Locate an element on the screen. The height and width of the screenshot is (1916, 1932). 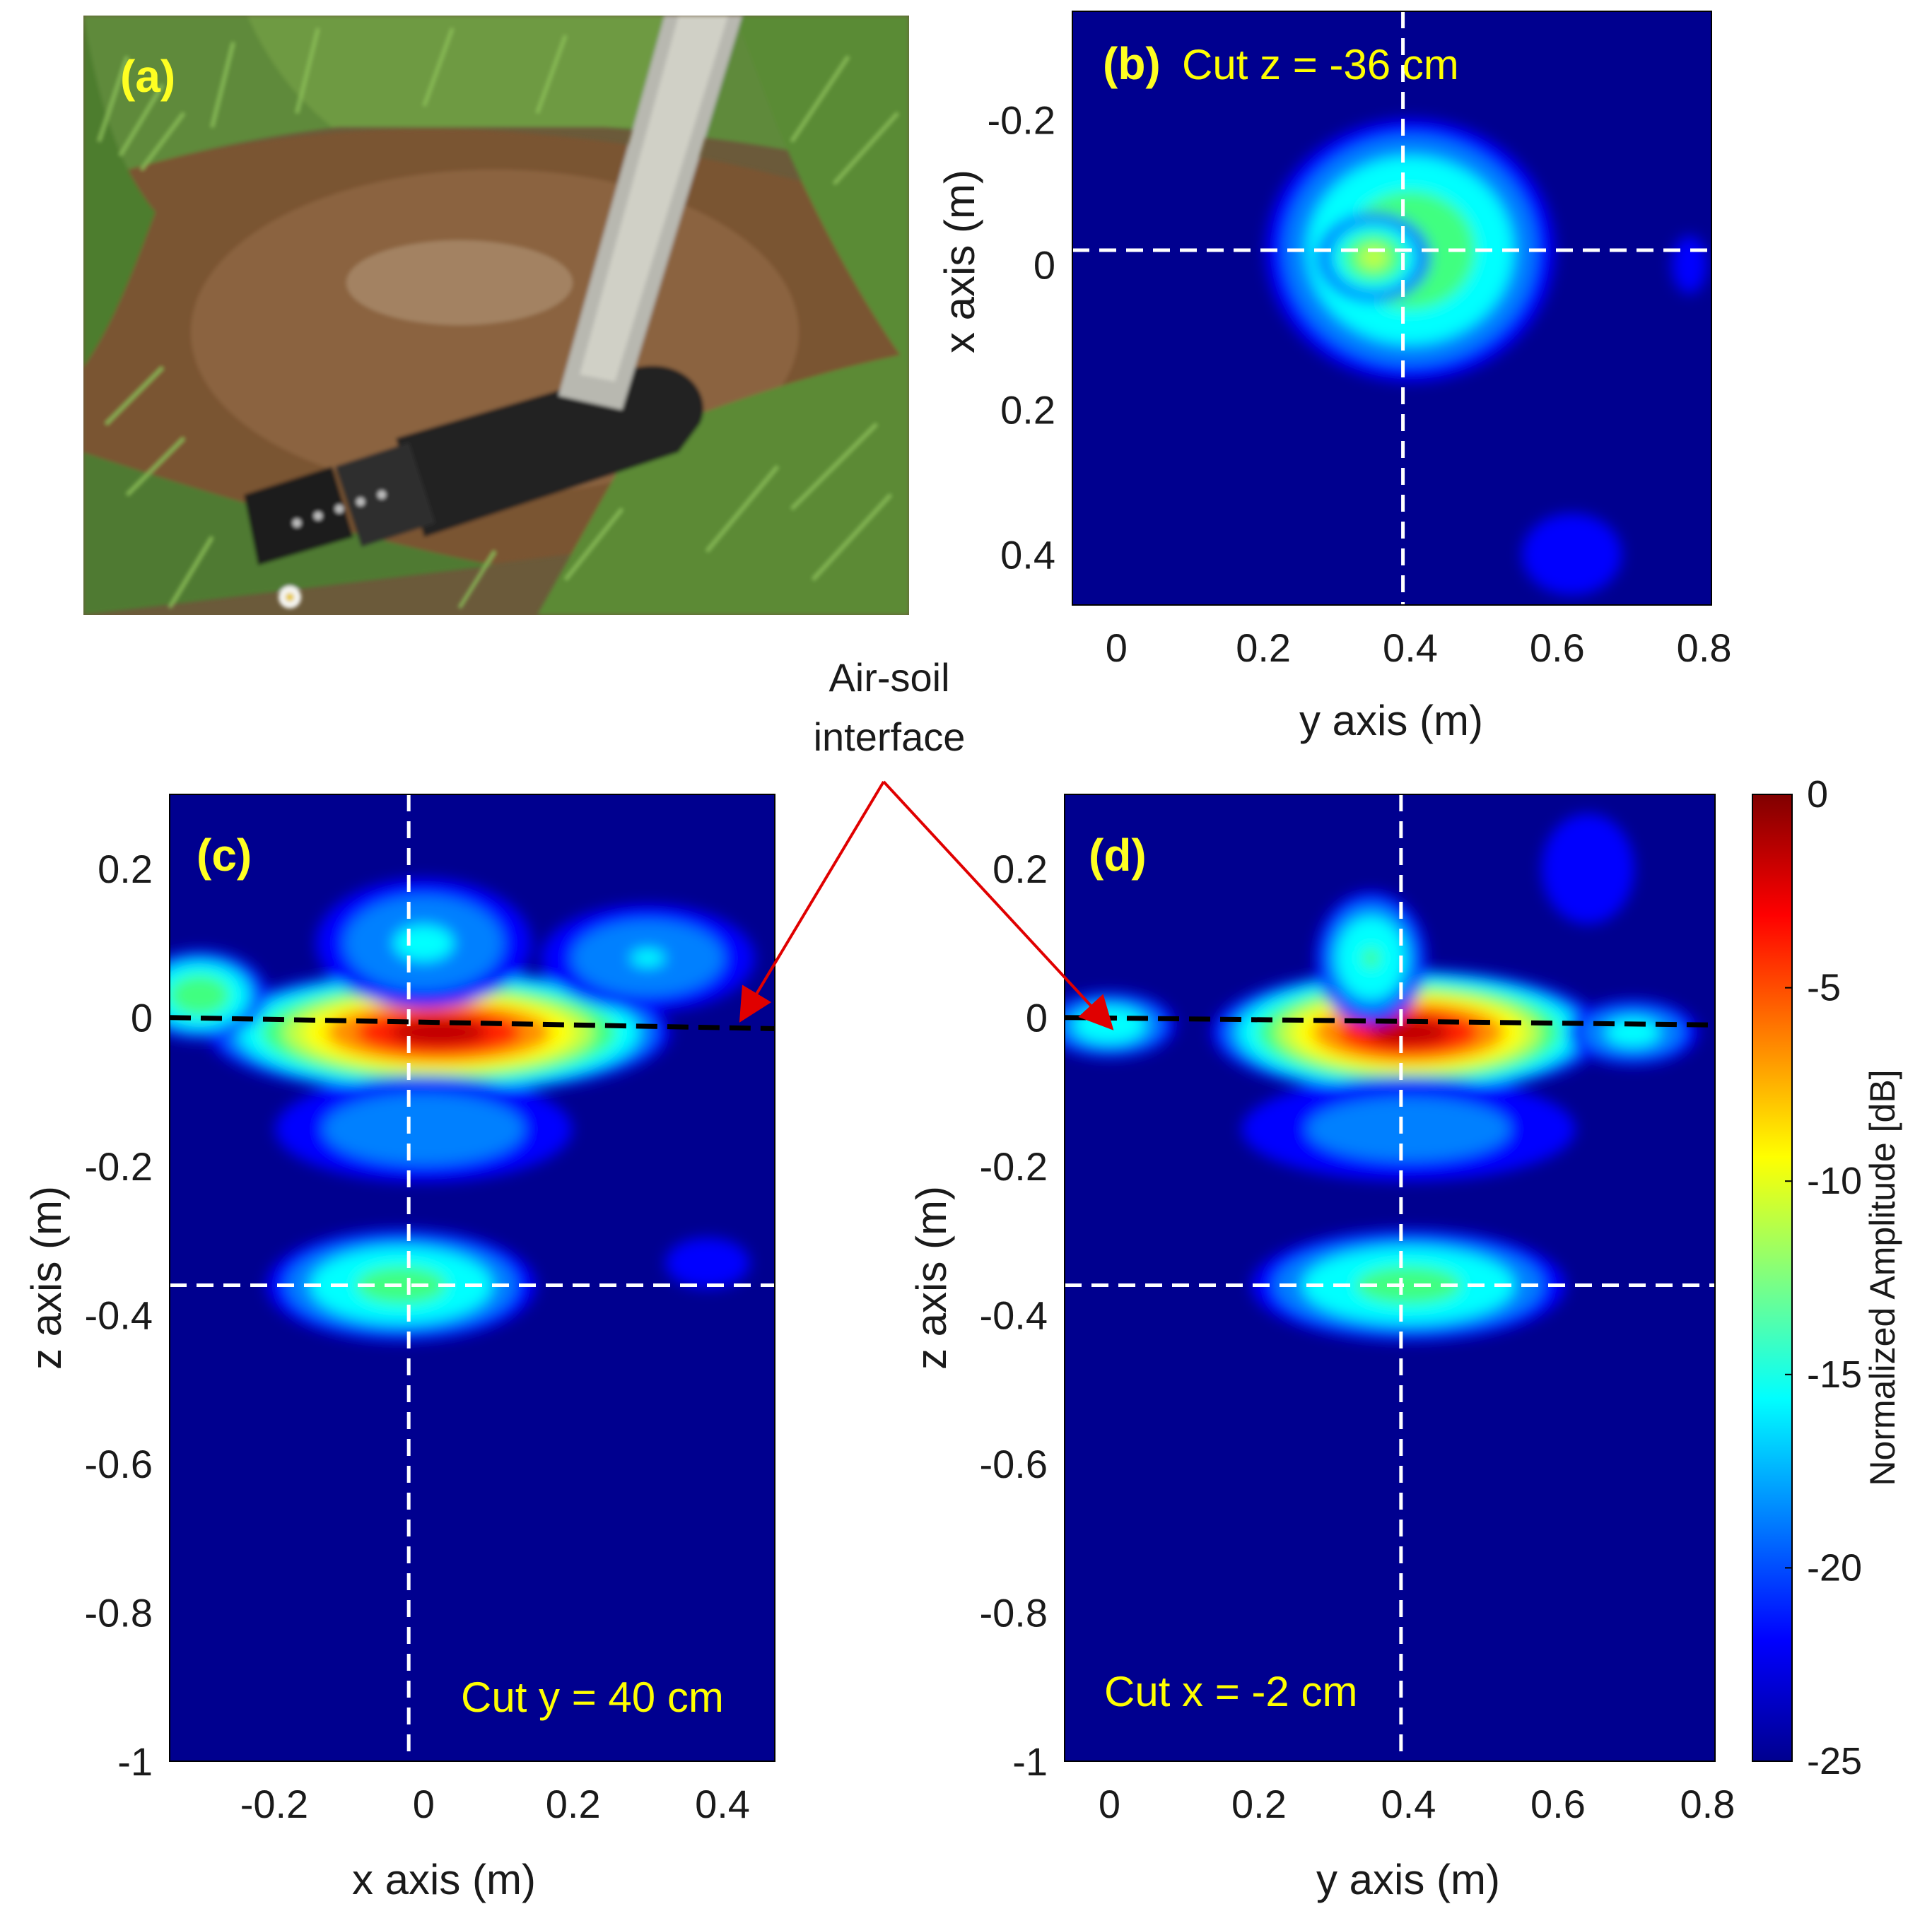
panel-d-y-axis-label: z axis (m) is located at coordinates (932, 1278).